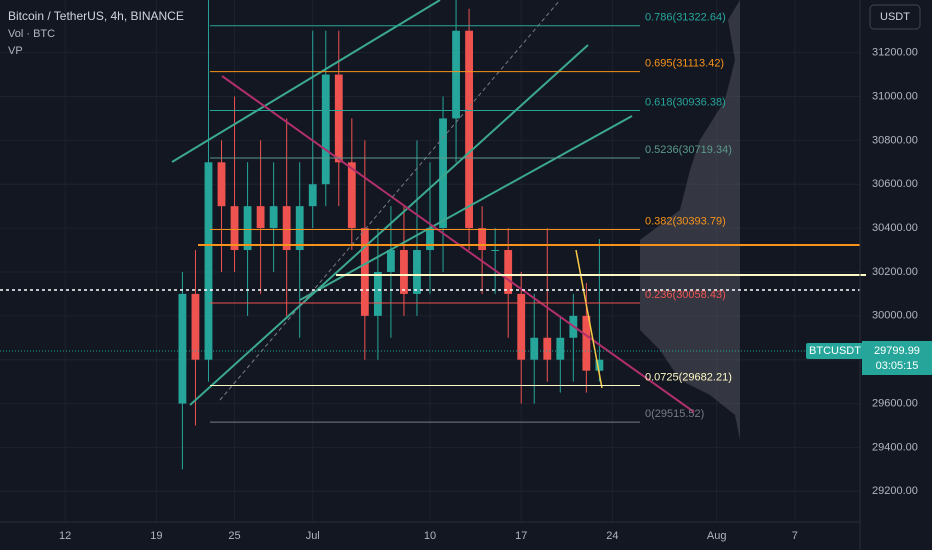  I want to click on symbol-tag-label: BTCUSDT, so click(835, 351).